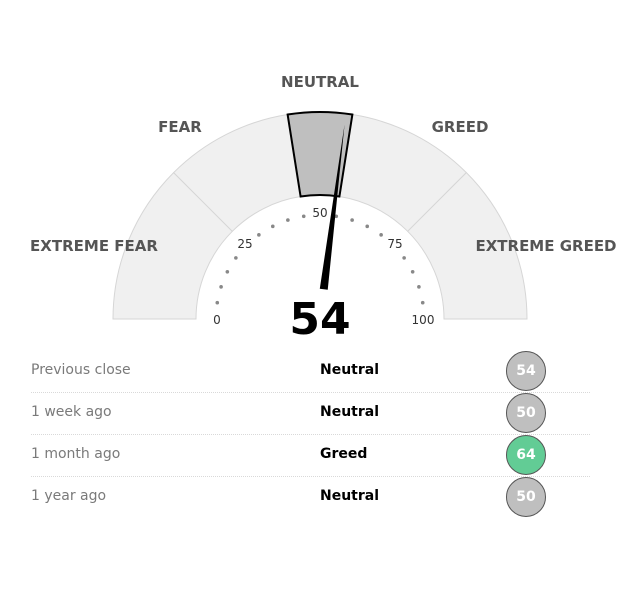 Image resolution: width=640 pixels, height=598 pixels. Describe the element at coordinates (310, 372) in the screenshot. I see `history-row-previous-close: Previous close Neutral 54` at that location.